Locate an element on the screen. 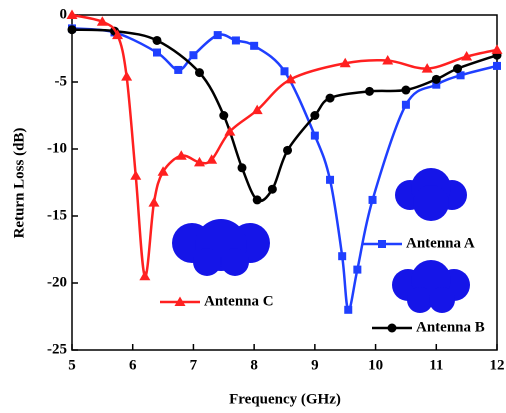  y-tick-label: -5 is located at coordinates (61, 81).